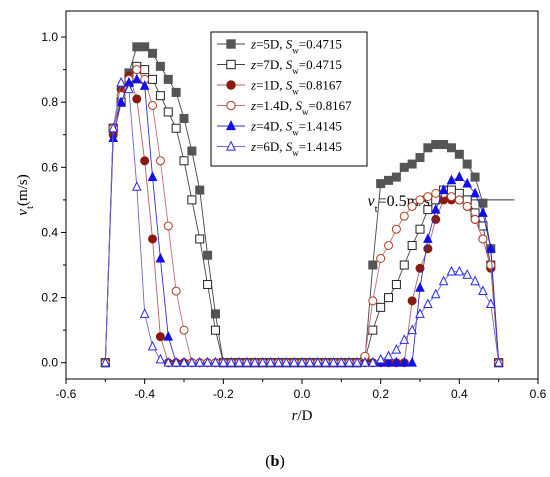  What do you see at coordinates (49, 298) in the screenshot?
I see `y-tick-label: 0.2` at bounding box center [49, 298].